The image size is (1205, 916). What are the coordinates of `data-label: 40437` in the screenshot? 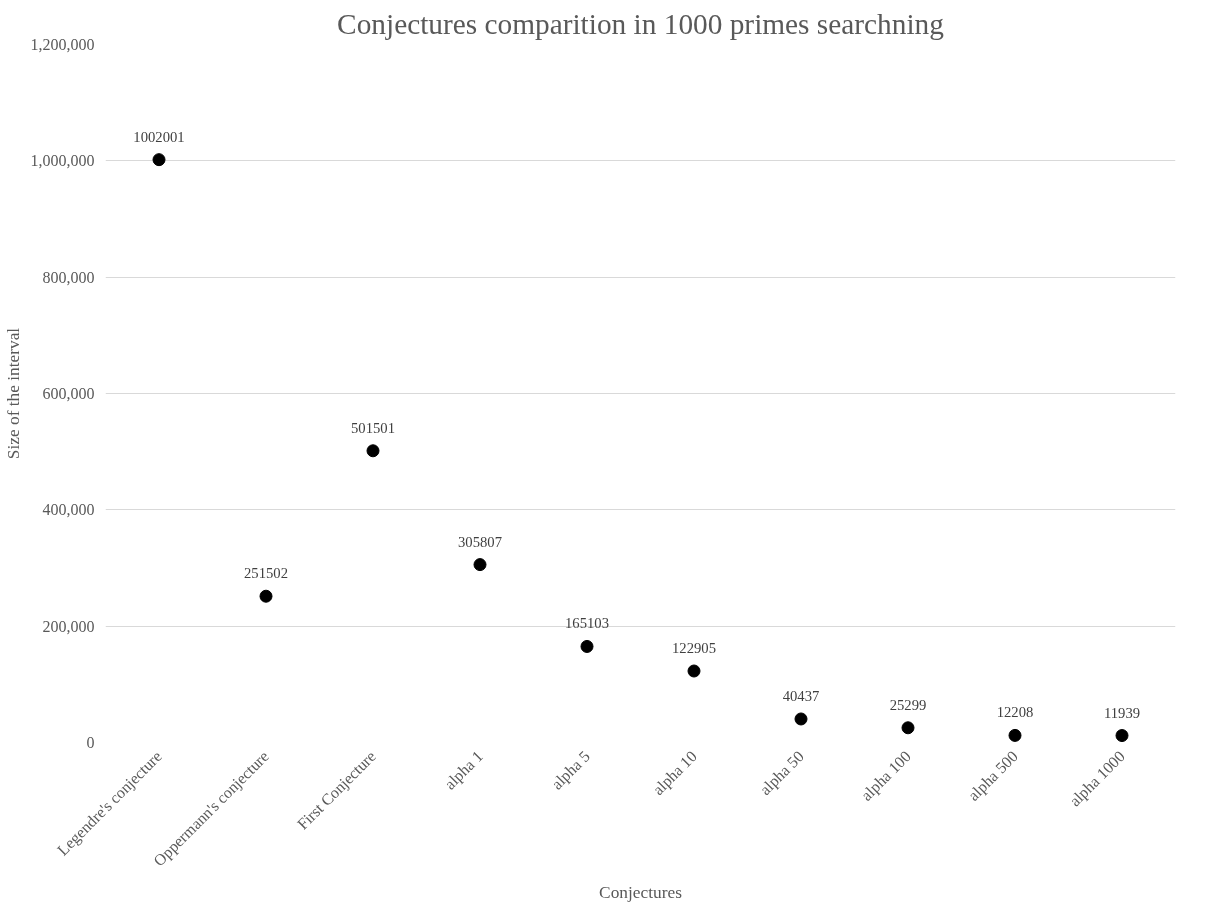 It's located at (801, 695).